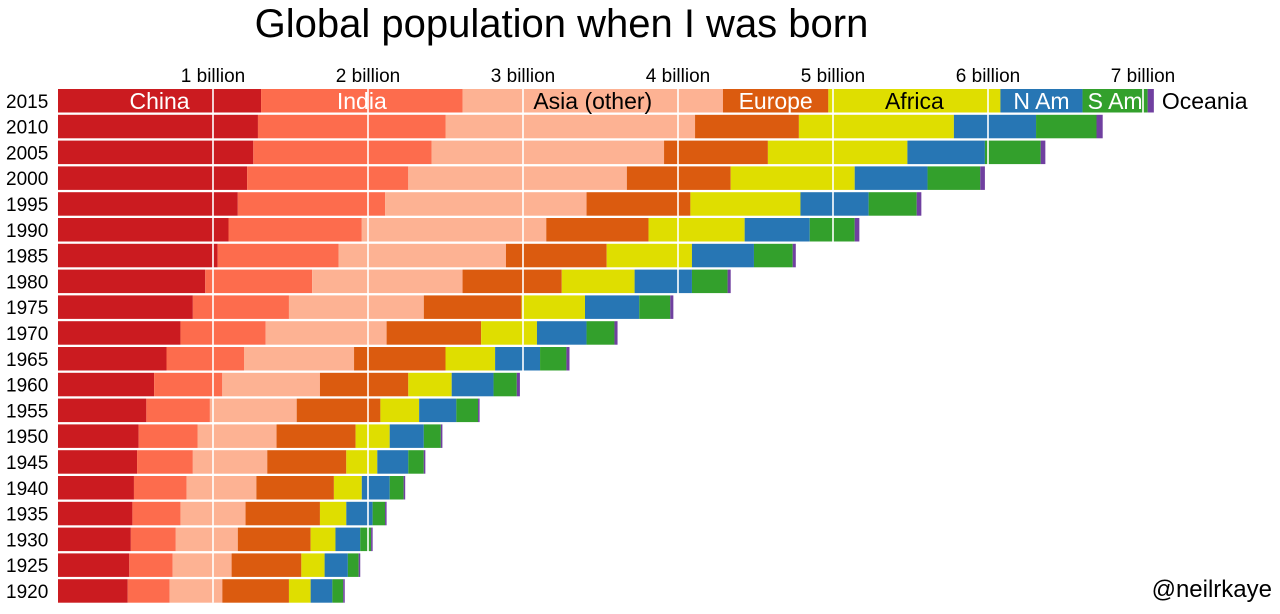  I want to click on bar-segment-china-2015, so click(160, 101).